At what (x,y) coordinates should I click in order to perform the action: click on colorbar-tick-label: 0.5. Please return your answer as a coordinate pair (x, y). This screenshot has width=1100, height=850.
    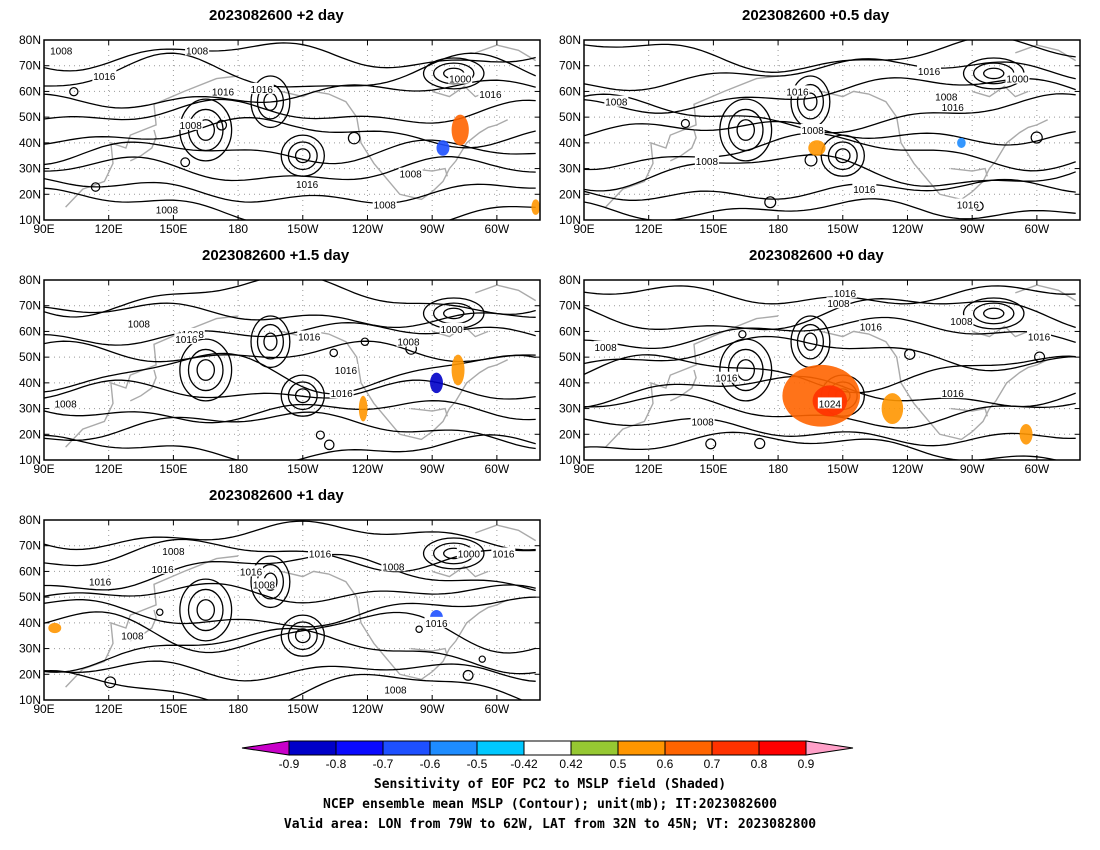
    Looking at the image, I should click on (618, 764).